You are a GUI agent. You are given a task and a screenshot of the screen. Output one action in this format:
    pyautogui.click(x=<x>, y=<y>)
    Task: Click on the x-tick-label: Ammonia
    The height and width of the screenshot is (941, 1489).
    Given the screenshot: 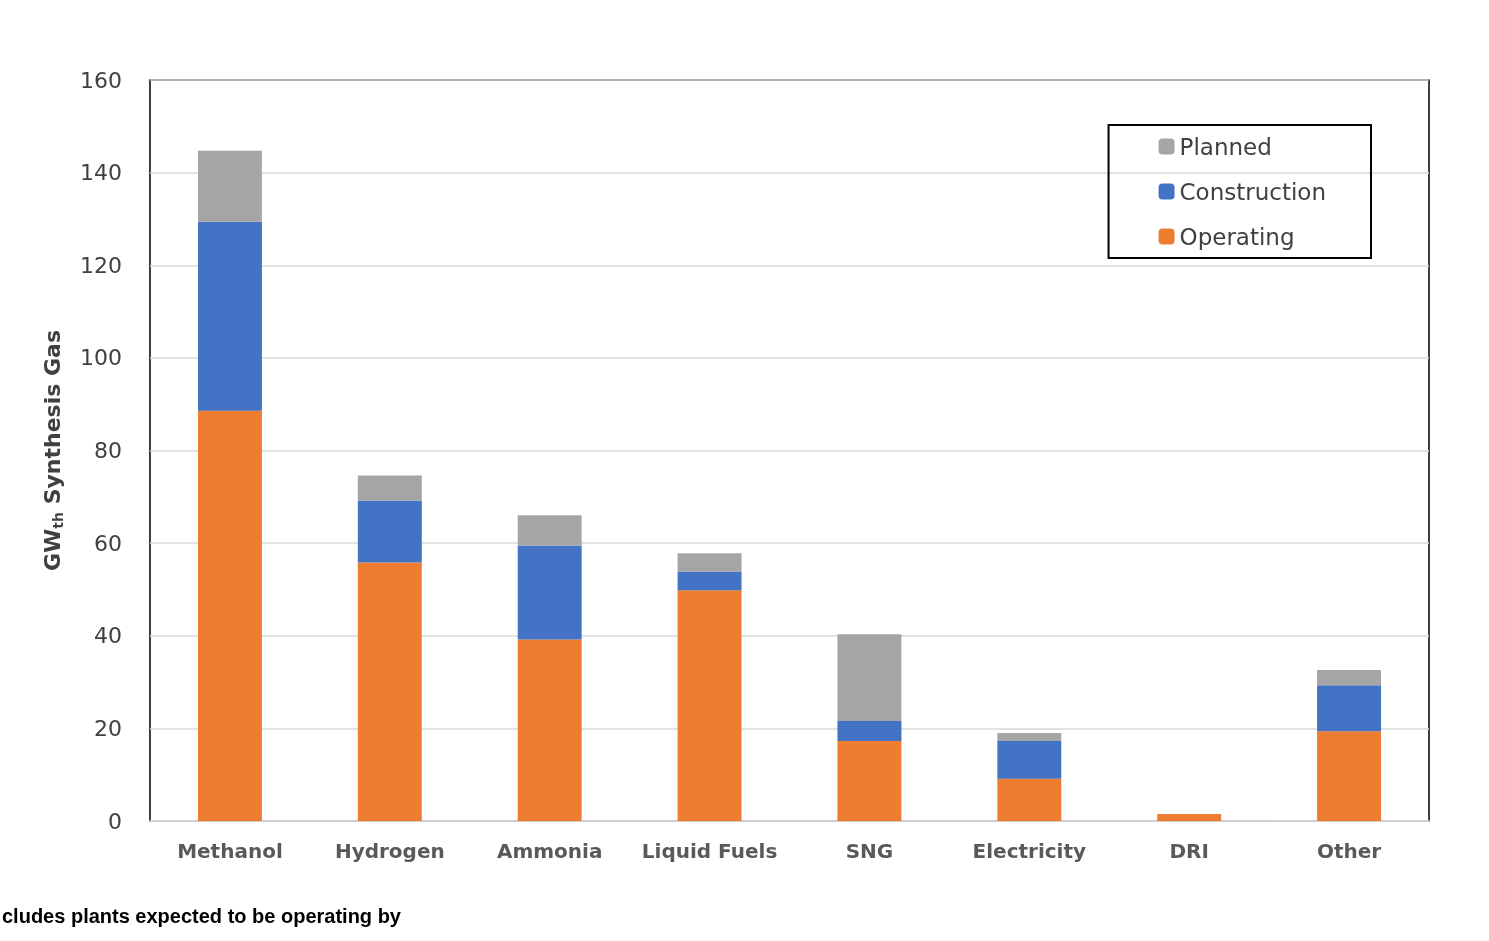 What is the action you would take?
    pyautogui.click(x=549, y=851)
    